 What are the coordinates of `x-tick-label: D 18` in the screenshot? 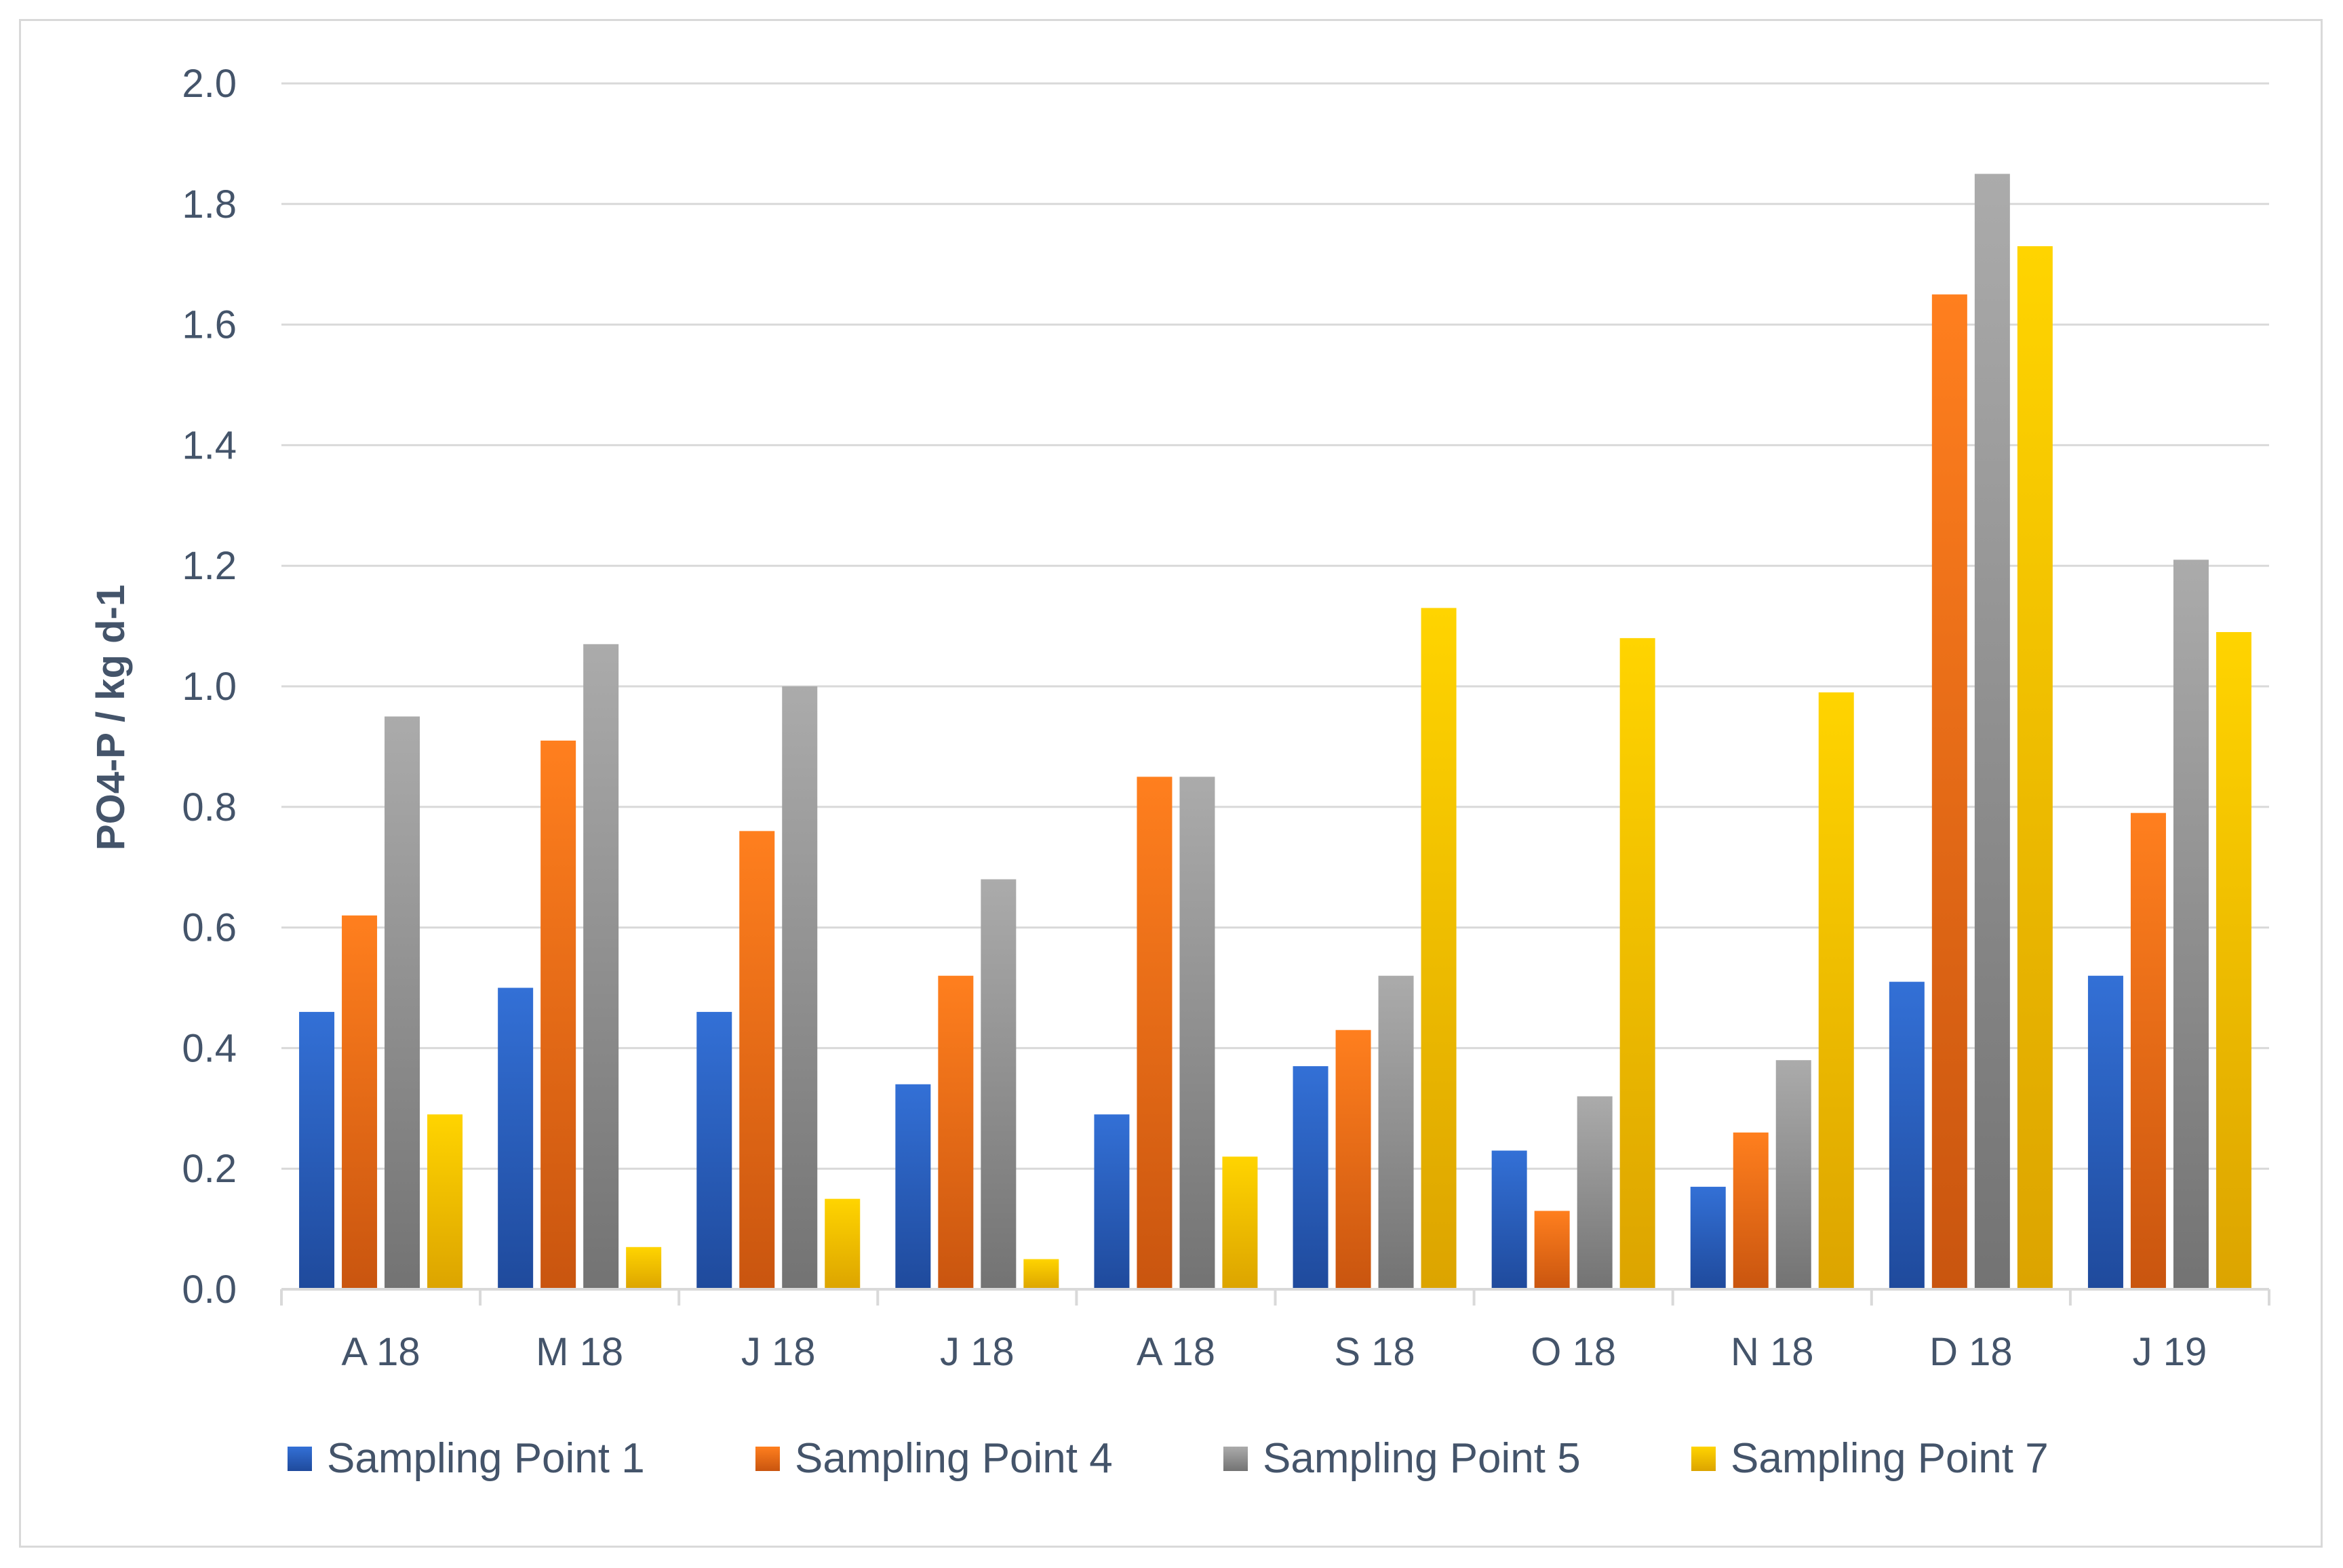 It's located at (1971, 1352).